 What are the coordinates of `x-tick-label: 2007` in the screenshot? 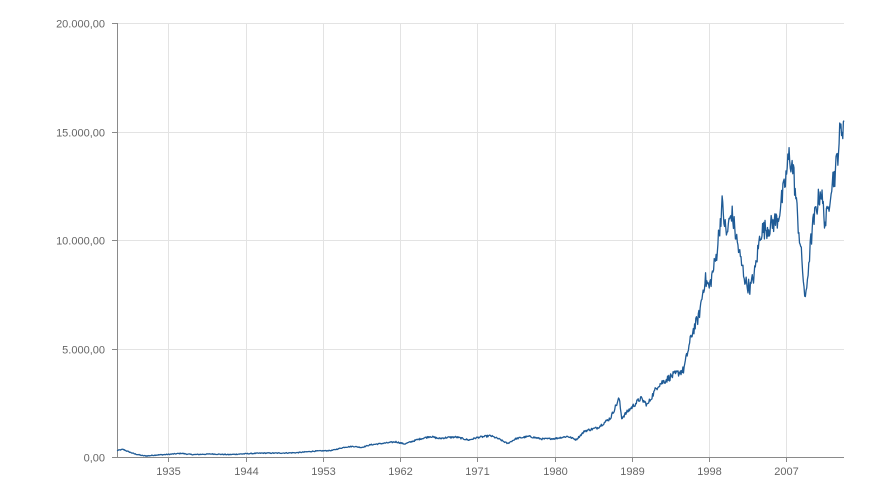 It's located at (786, 472).